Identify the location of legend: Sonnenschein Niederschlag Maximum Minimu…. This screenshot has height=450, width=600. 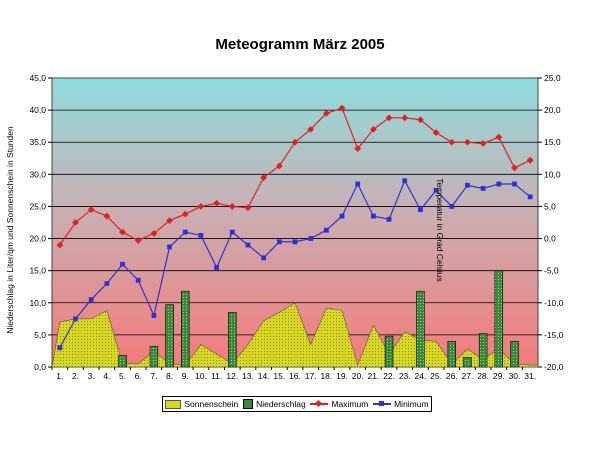
(297, 404).